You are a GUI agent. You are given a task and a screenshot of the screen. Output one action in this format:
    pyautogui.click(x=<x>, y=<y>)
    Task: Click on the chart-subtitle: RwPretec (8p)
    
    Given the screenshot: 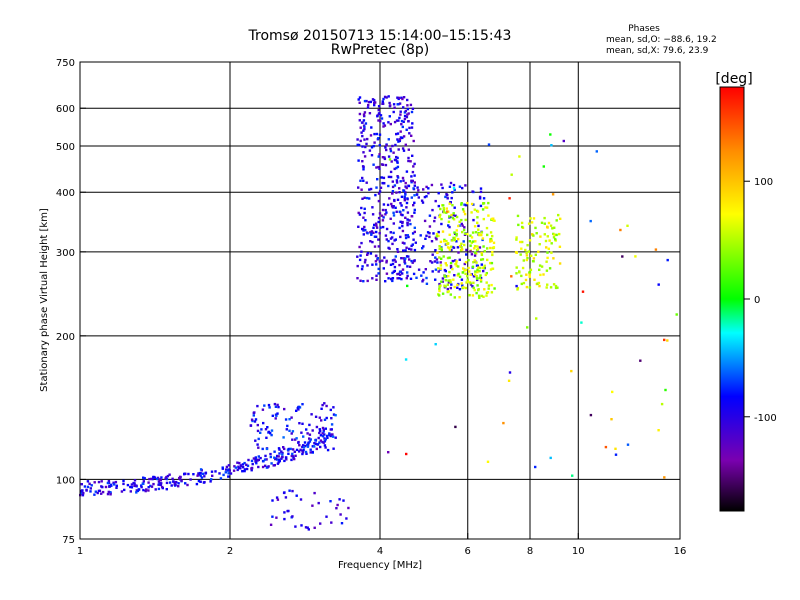 What is the action you would take?
    pyautogui.click(x=380, y=50)
    